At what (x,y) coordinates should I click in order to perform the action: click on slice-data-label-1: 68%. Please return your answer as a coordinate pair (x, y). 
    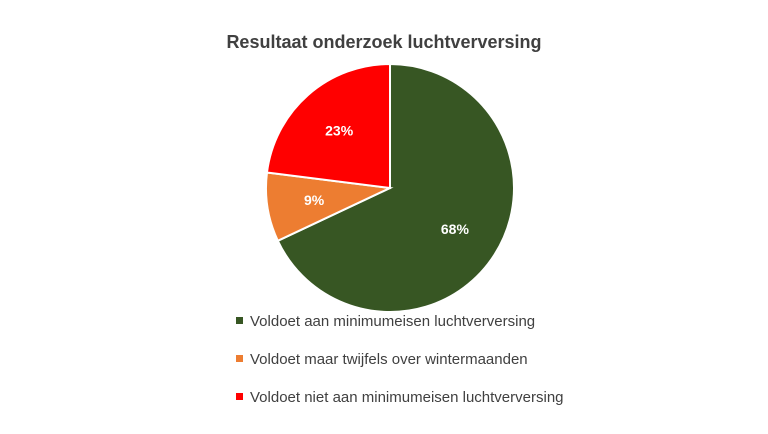
    Looking at the image, I should click on (455, 229).